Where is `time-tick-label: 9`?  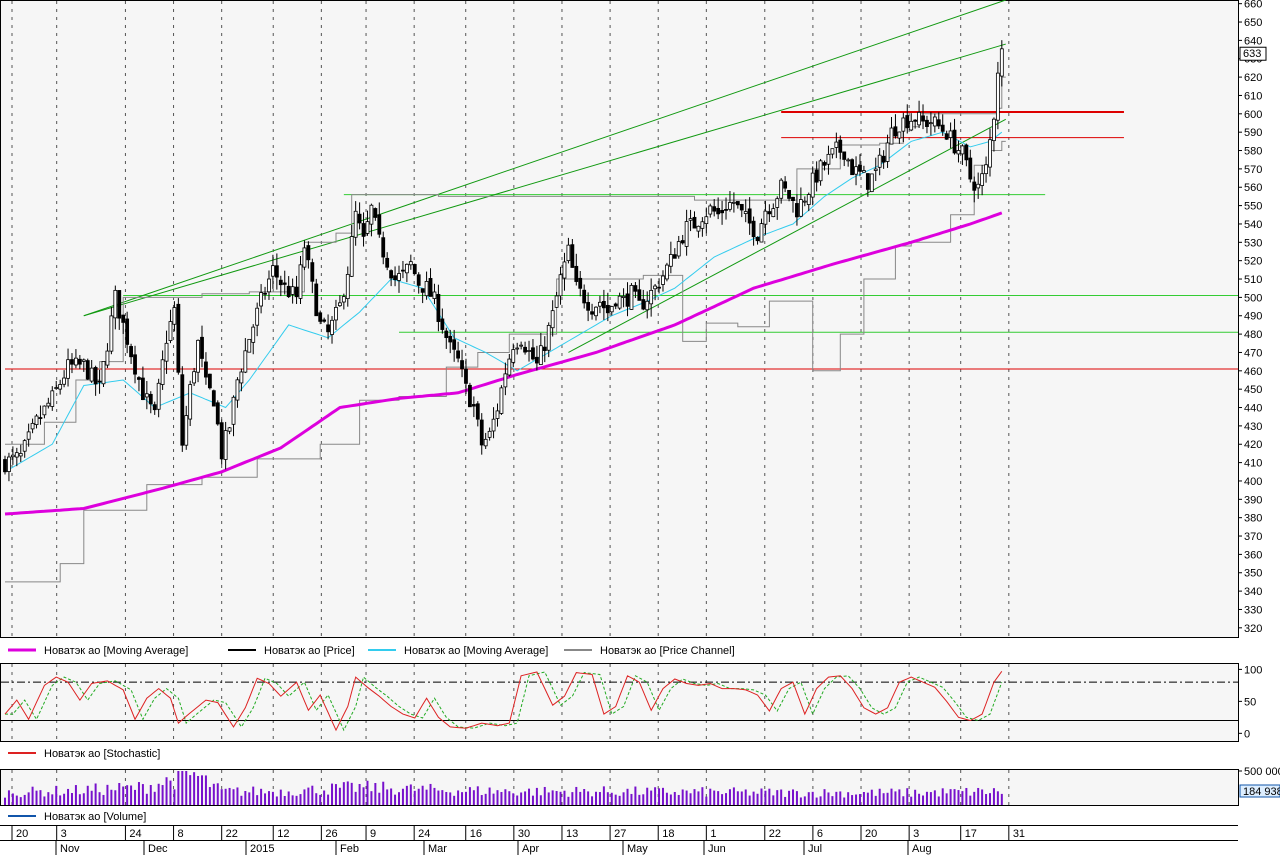
time-tick-label: 9 is located at coordinates (373, 834).